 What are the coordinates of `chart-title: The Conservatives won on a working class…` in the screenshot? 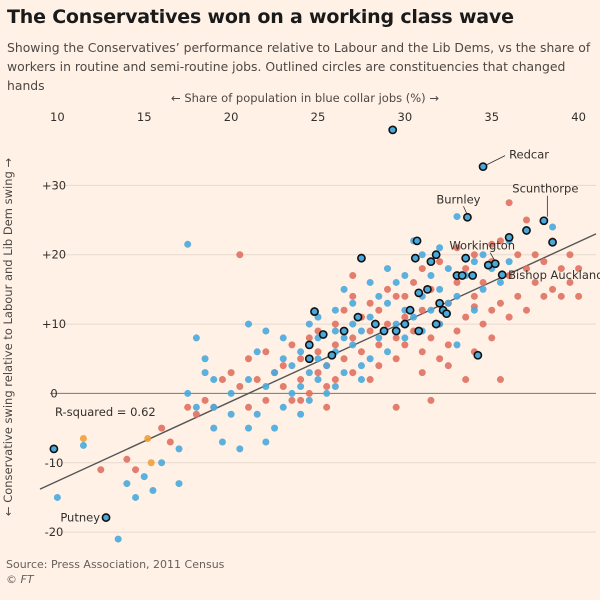 It's located at (260, 17).